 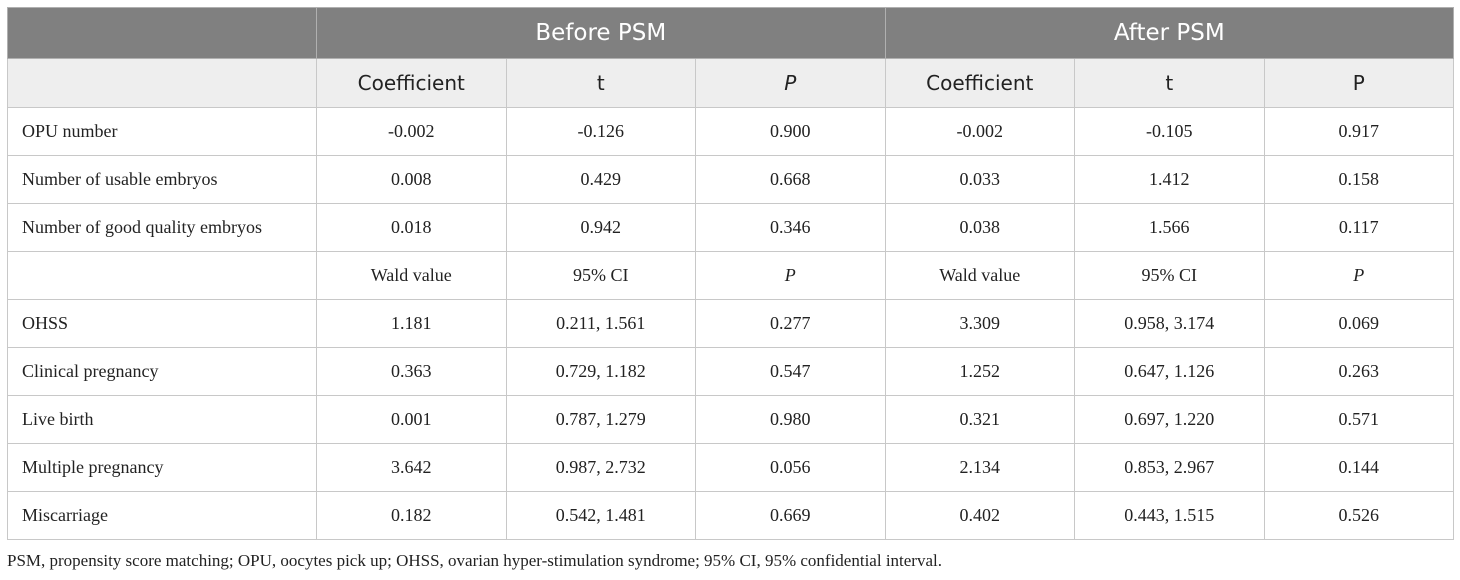 I want to click on table-cell: 0.647, 1.126, so click(x=1169, y=371).